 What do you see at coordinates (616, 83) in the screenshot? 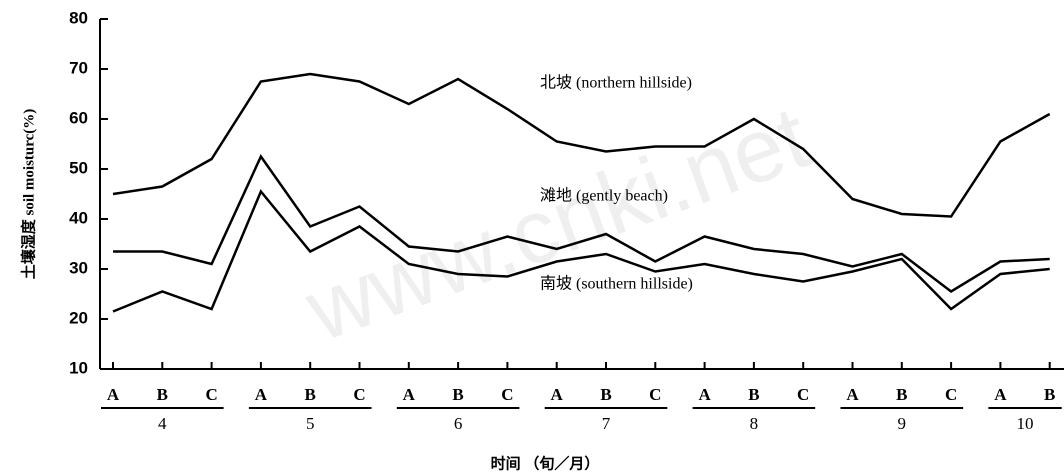
I see `series-label: 北坡 (northern hillside)` at bounding box center [616, 83].